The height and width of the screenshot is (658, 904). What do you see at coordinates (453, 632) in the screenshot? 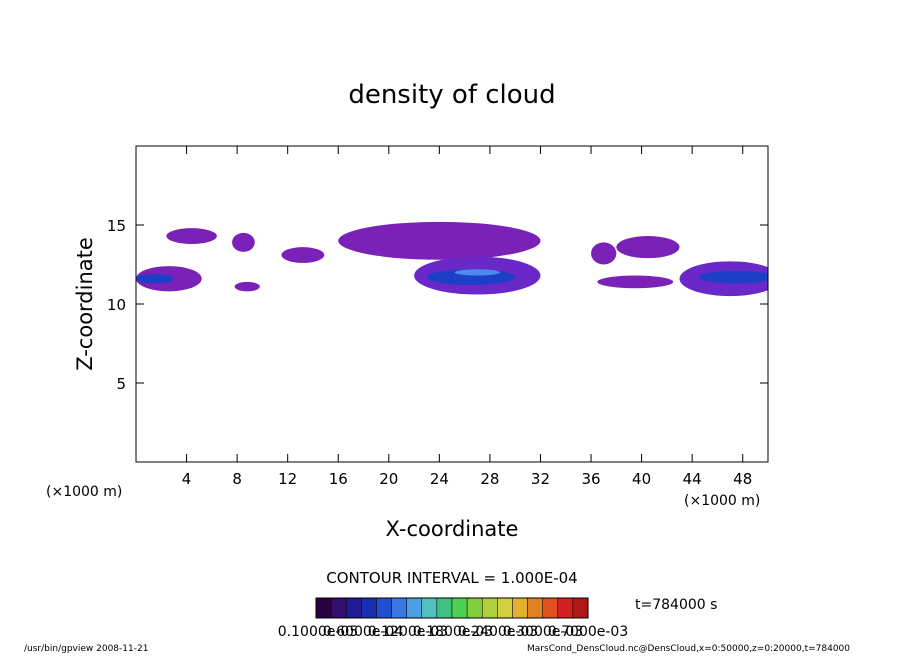
I see `colorbar-label: 0.1800e-03` at bounding box center [453, 632].